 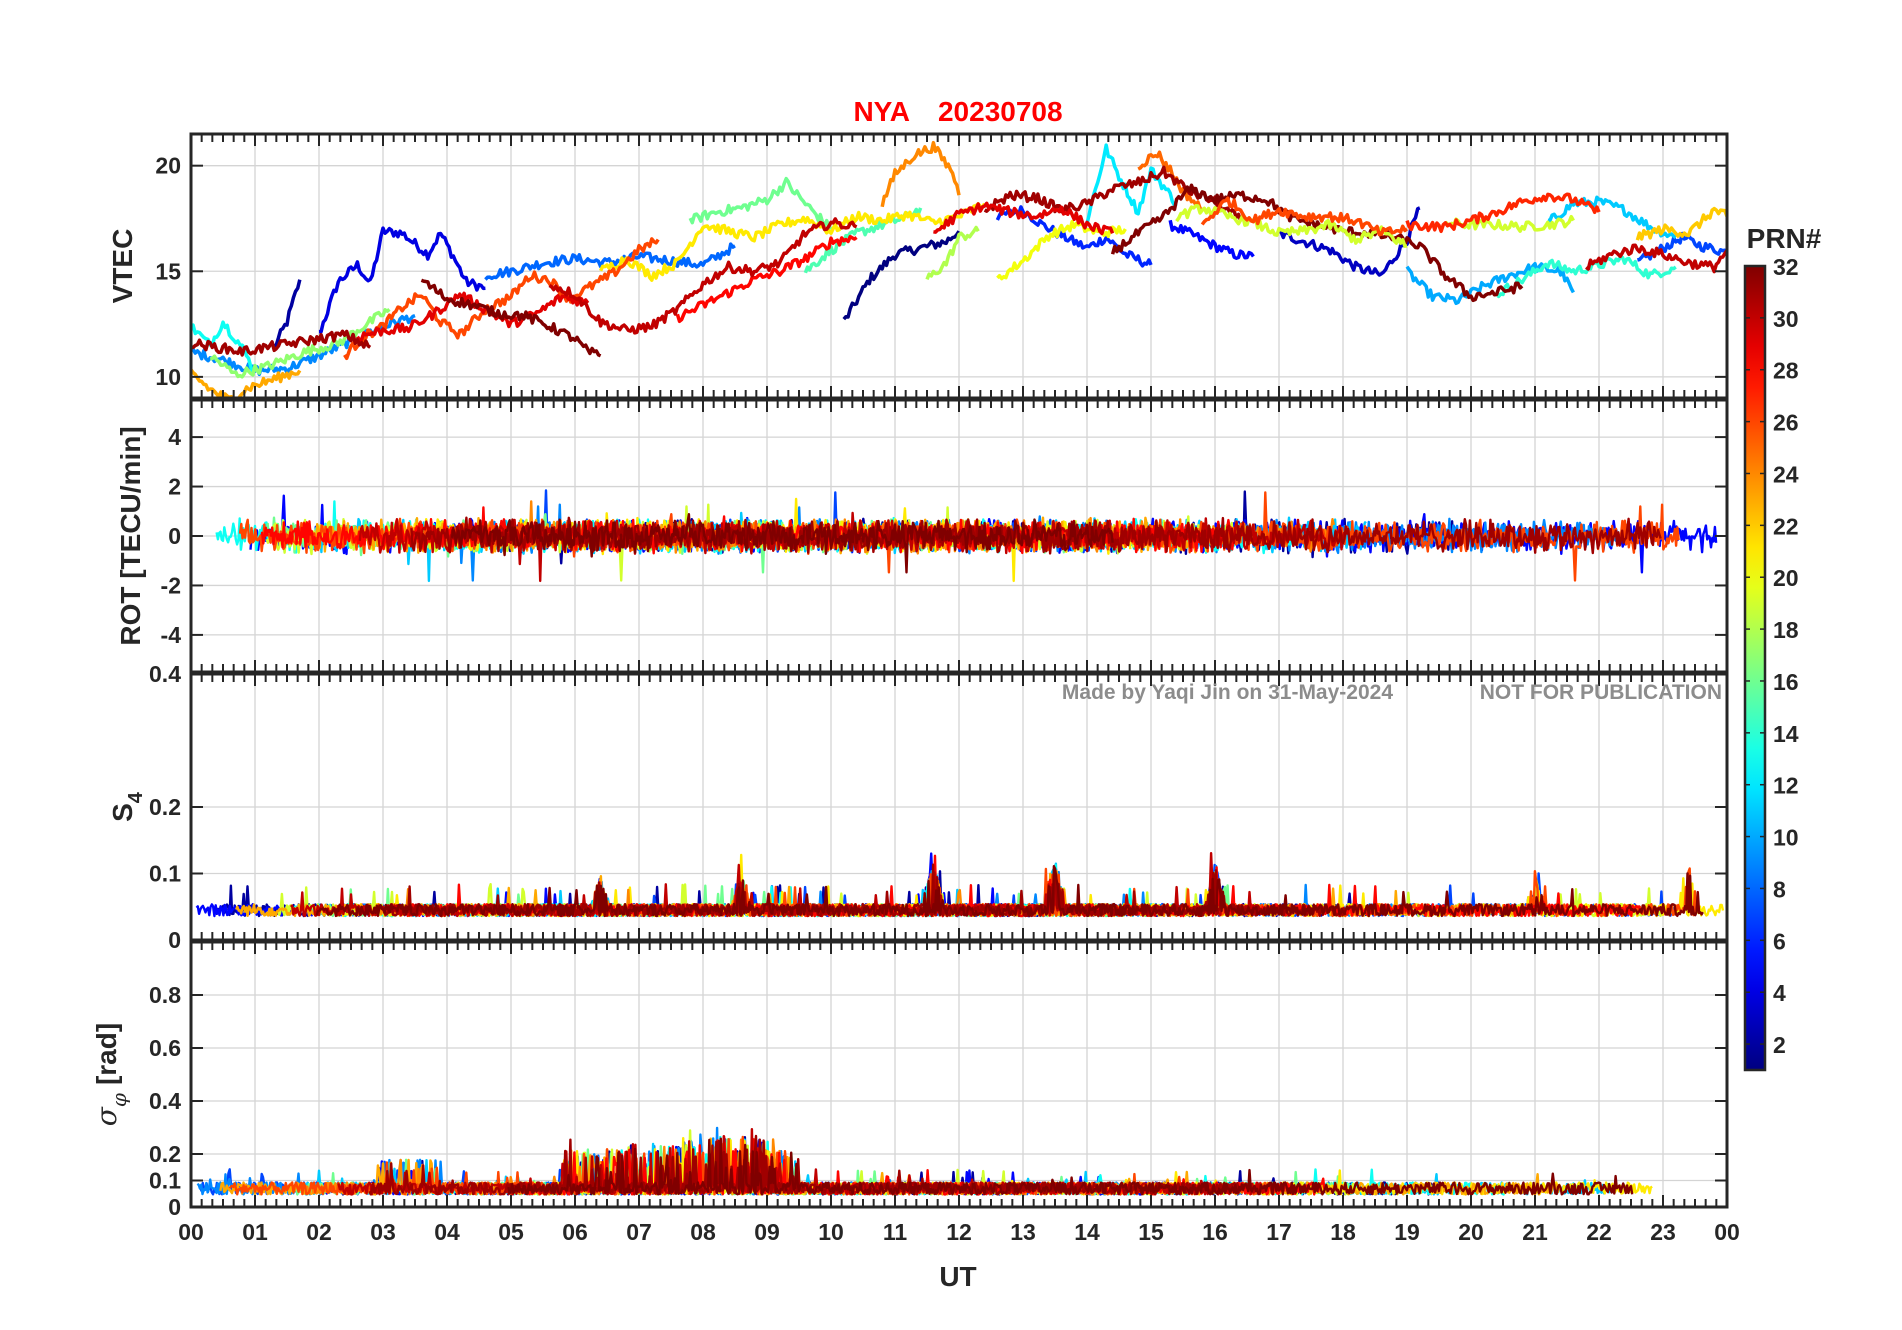 What do you see at coordinates (1279, 1232) in the screenshot?
I see `x-tick-label: 17` at bounding box center [1279, 1232].